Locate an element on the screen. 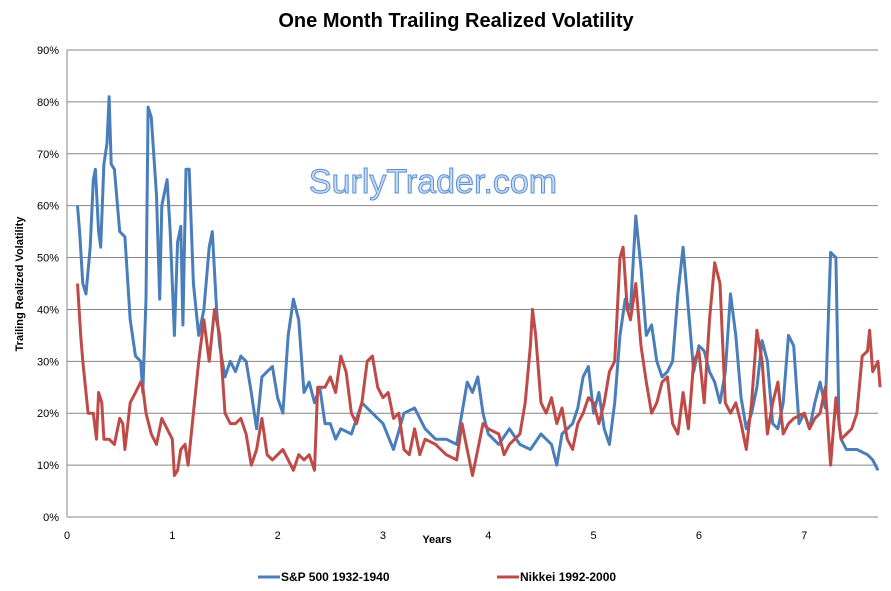 The height and width of the screenshot is (591, 891). x-tick-label: 6 is located at coordinates (699, 536).